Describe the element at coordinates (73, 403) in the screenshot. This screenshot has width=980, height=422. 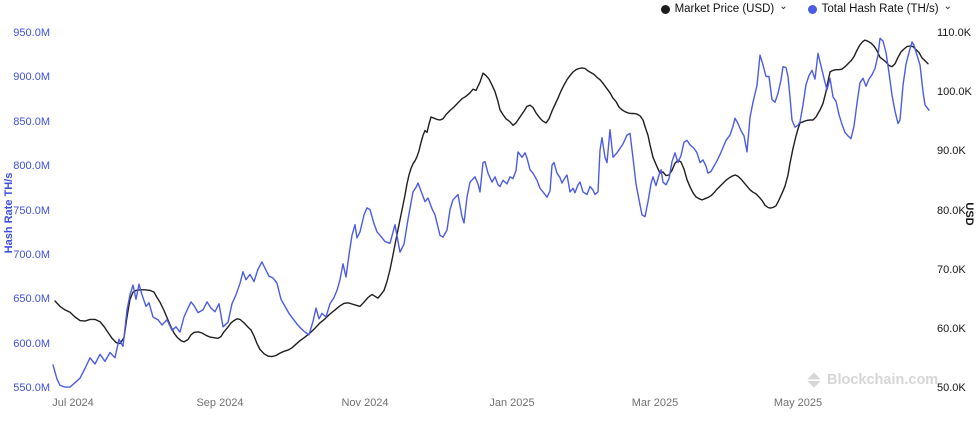
I see `x-axis-tick: Jul 2024` at that location.